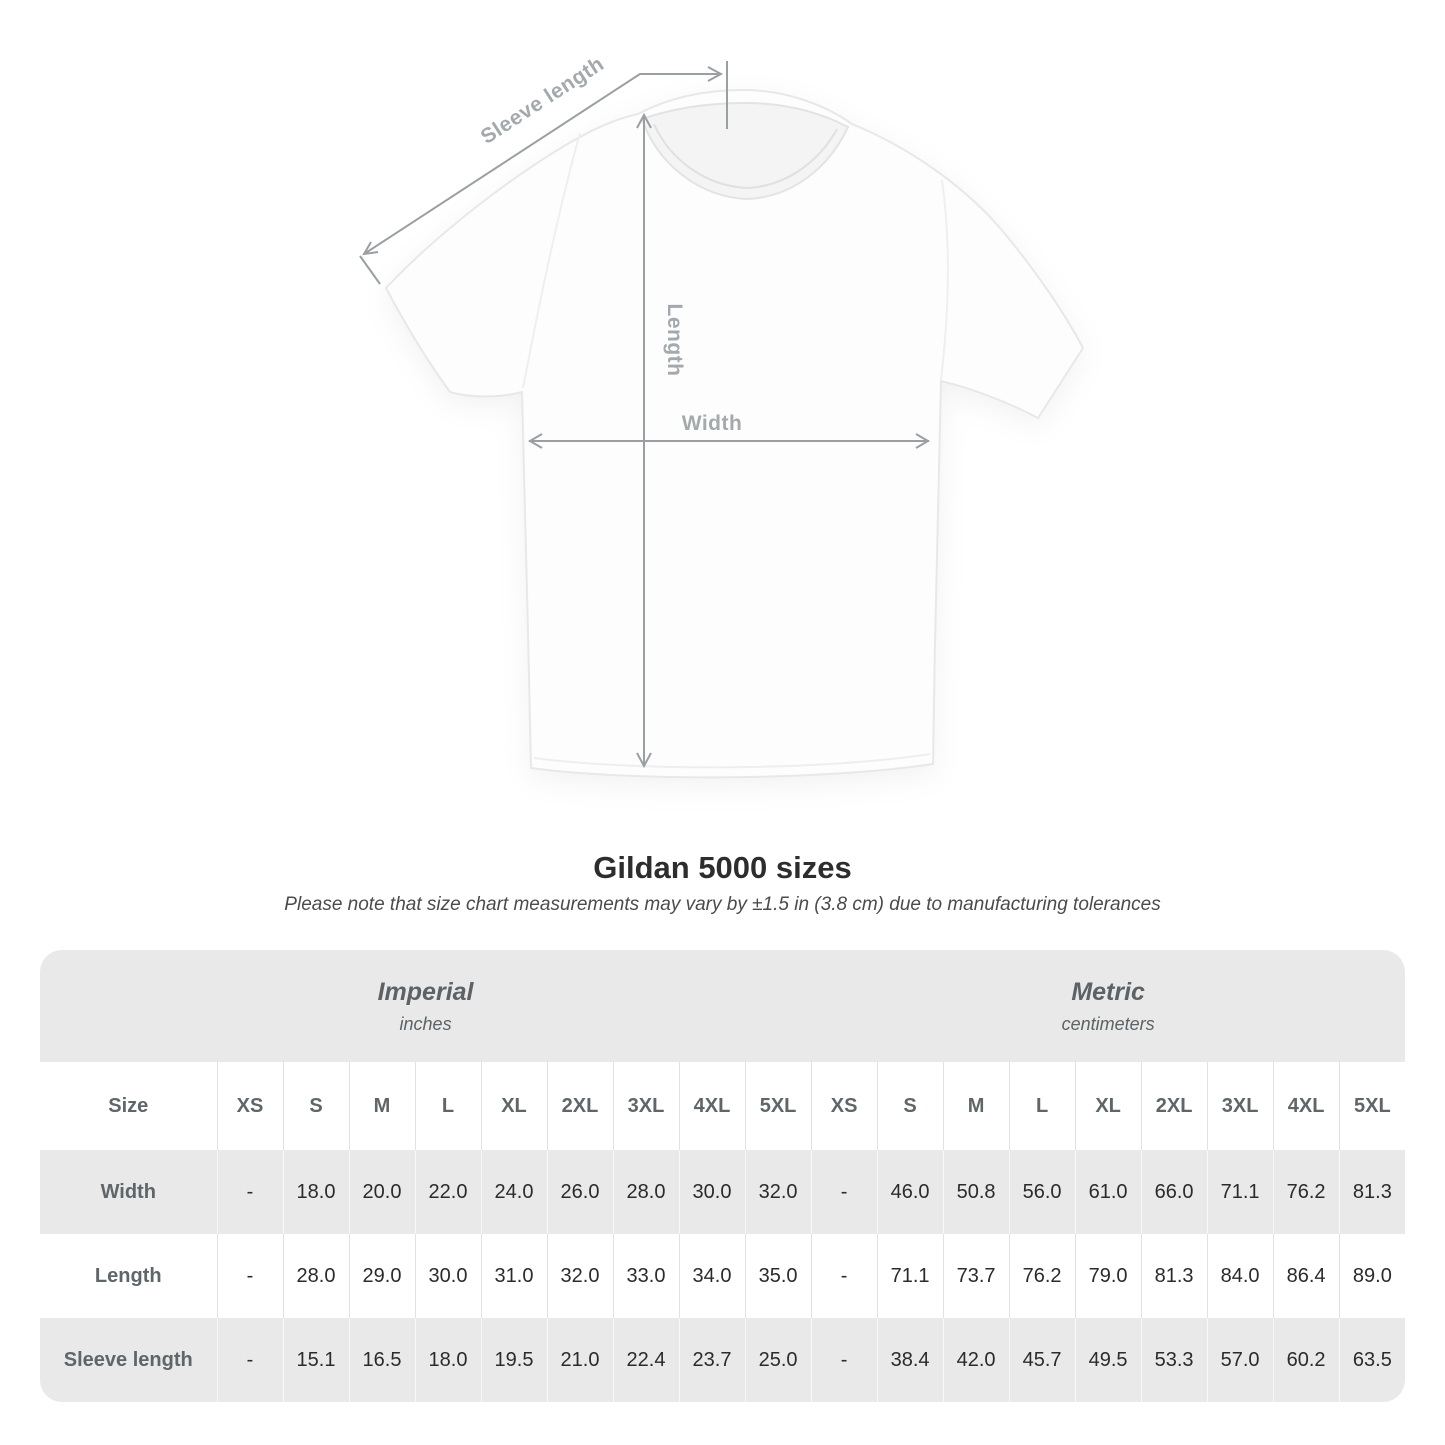 This screenshot has height=1445, width=1445. I want to click on table-cell: 56.0, so click(1042, 1192).